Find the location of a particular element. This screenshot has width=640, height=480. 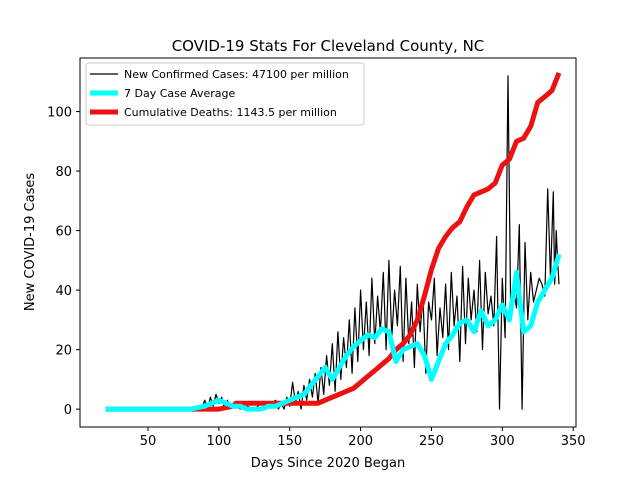

y-tick-label: 60 is located at coordinates (63, 232).